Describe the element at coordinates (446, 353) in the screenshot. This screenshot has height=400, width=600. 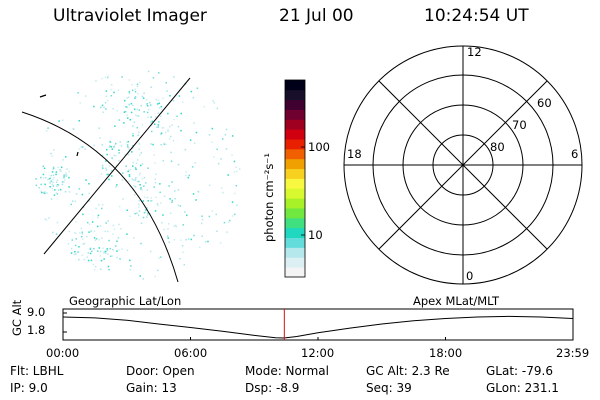
I see `timeline-xtick-label: 18:00` at that location.